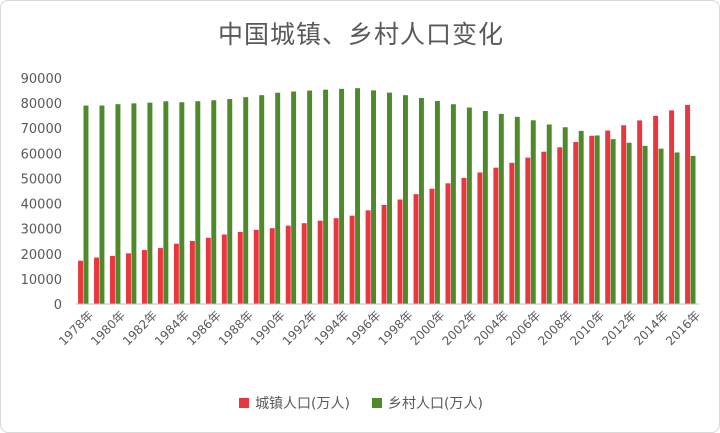 This screenshot has height=433, width=720. Describe the element at coordinates (58, 305) in the screenshot. I see `y-tick-label: 0` at that location.